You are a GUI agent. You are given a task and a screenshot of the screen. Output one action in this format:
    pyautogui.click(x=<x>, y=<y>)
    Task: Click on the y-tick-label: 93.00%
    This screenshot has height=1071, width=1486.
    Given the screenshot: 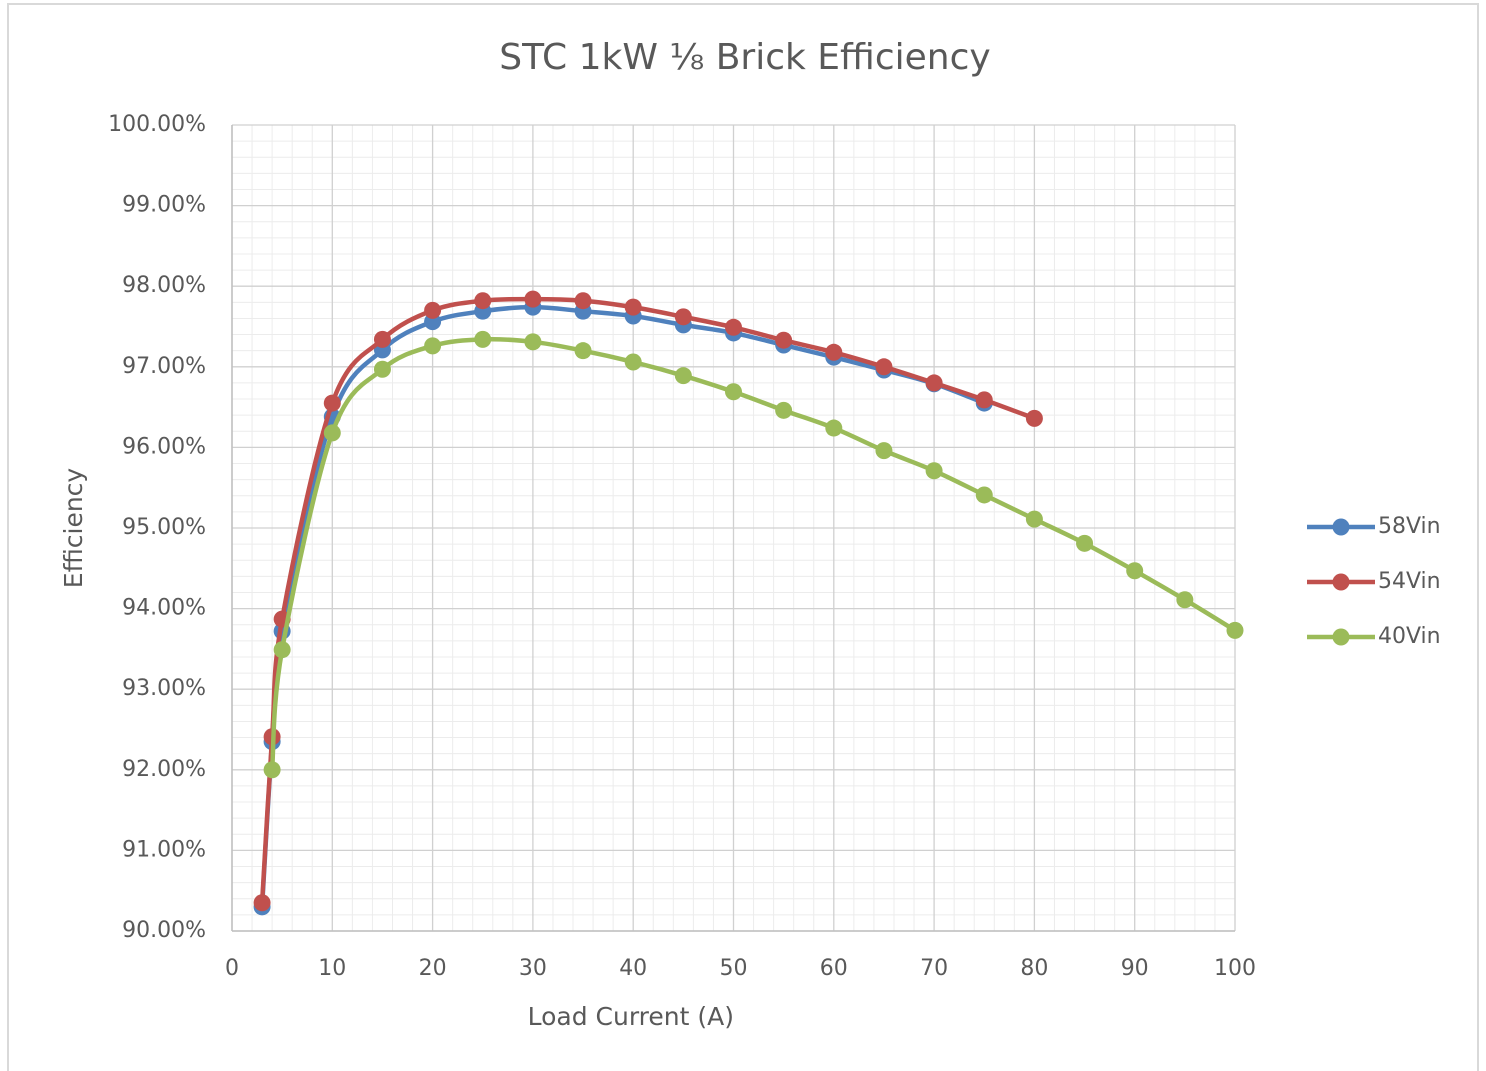 What is the action you would take?
    pyautogui.click(x=164, y=688)
    